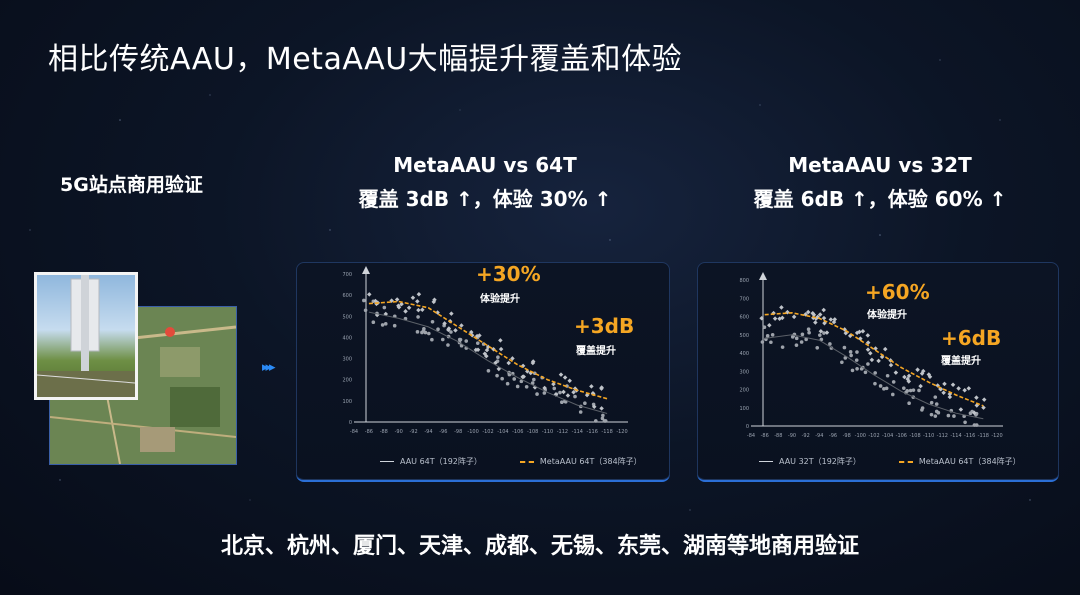  What do you see at coordinates (897, 292) in the screenshot?
I see `experience-gain: +60%` at bounding box center [897, 292].